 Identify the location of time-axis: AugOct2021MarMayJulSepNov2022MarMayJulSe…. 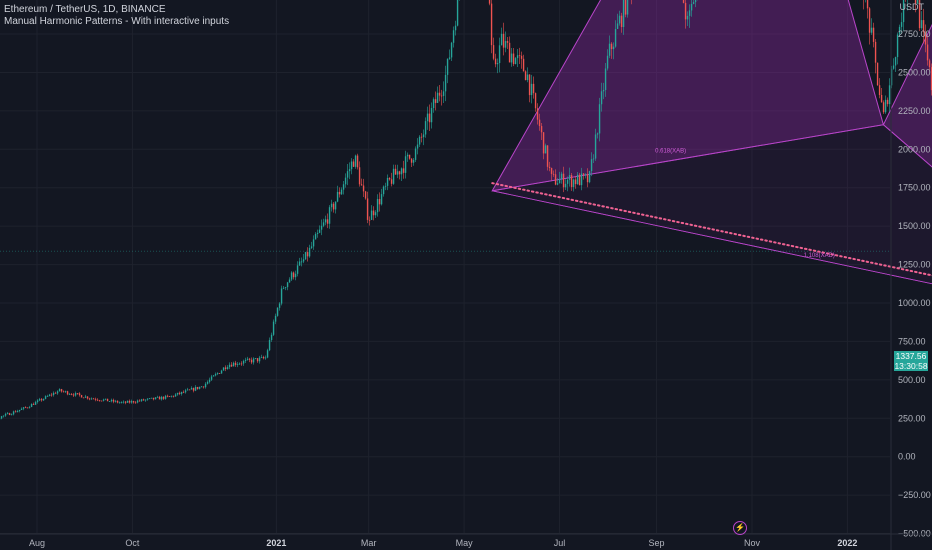
(480, 543).